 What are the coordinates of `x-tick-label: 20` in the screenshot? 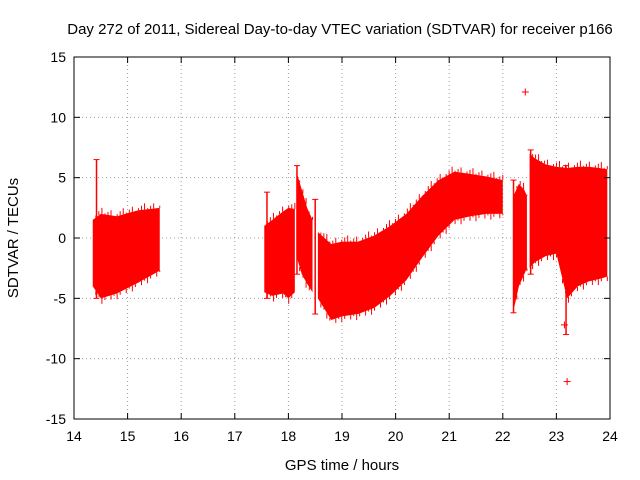 It's located at (396, 436).